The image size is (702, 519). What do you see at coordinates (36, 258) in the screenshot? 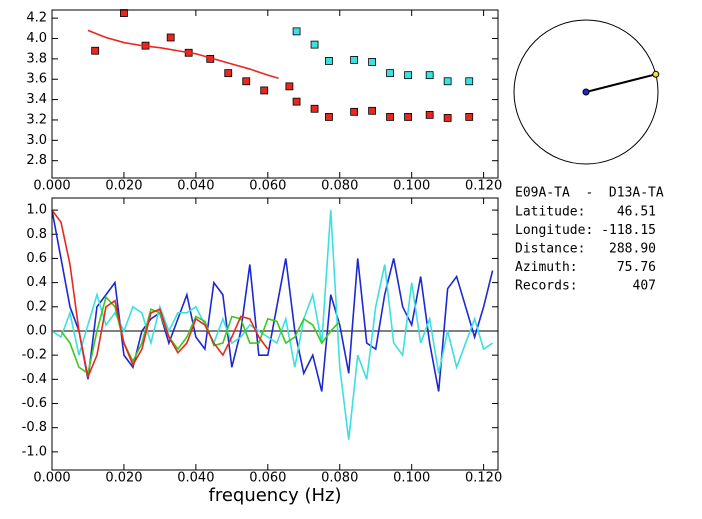
I see `y-tick-label: 0.6` at bounding box center [36, 258].